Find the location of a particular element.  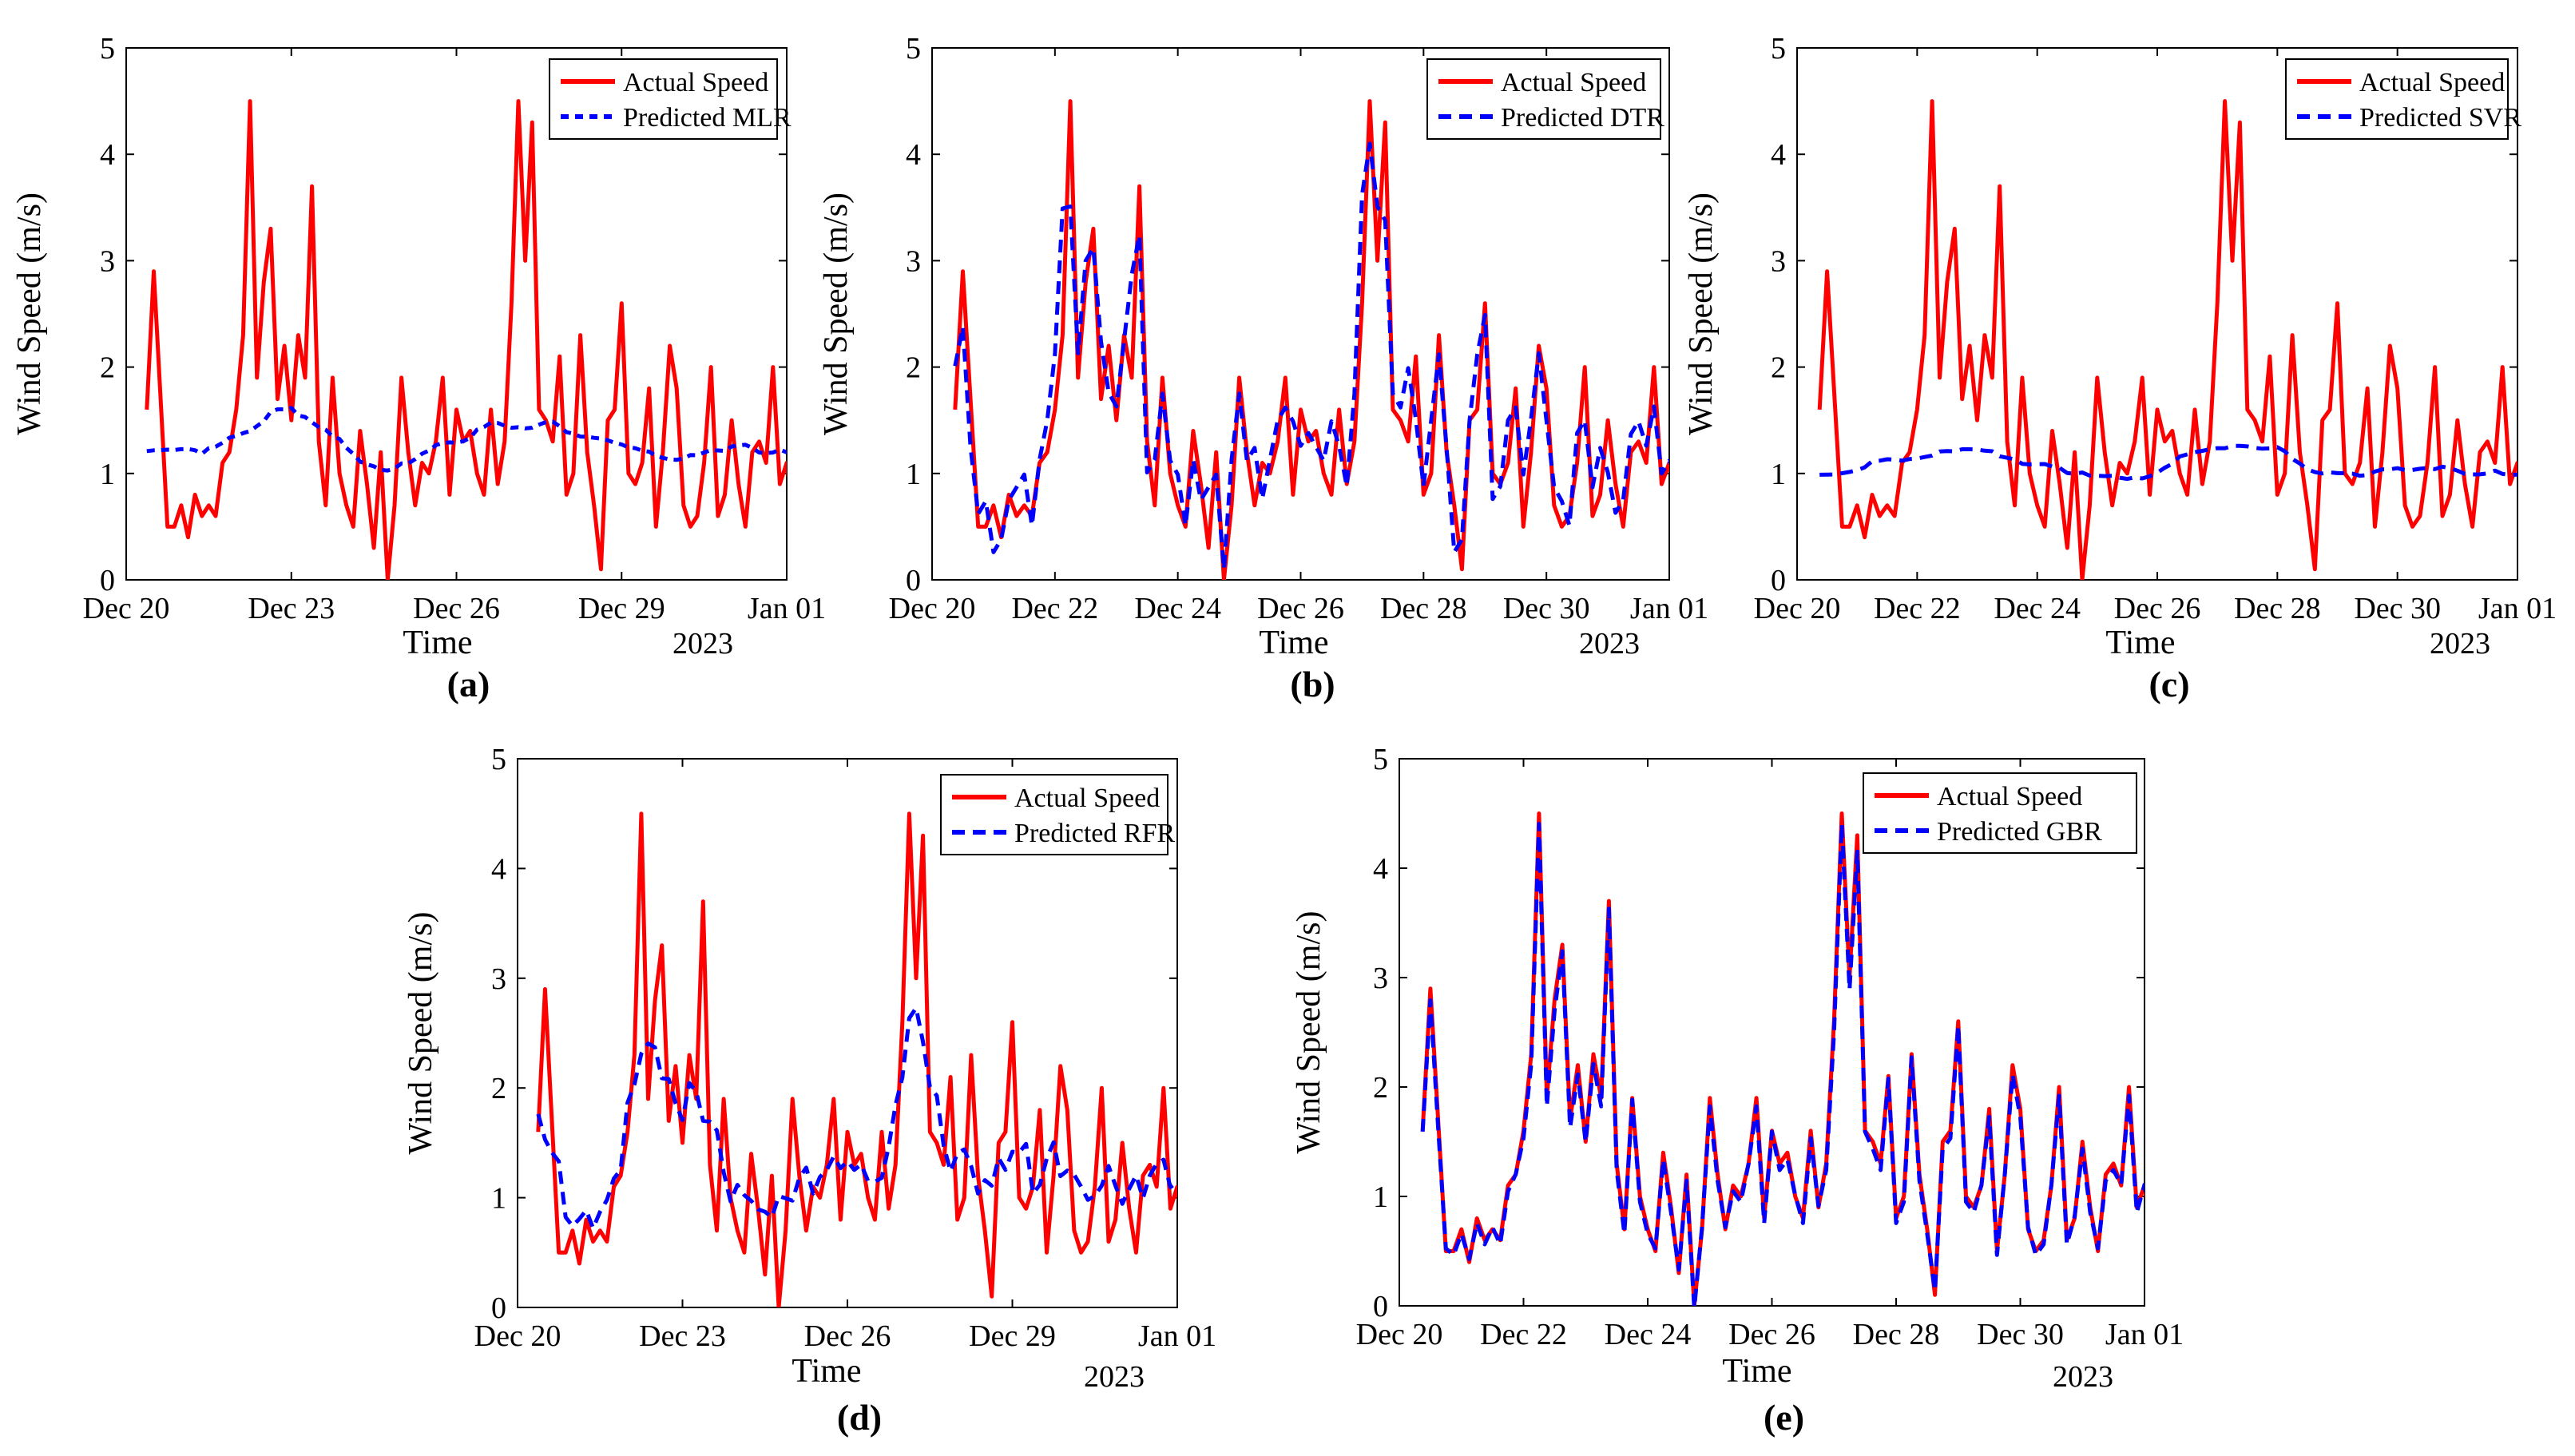

legend: Actual Speed Predicted MLR is located at coordinates (670, 99).